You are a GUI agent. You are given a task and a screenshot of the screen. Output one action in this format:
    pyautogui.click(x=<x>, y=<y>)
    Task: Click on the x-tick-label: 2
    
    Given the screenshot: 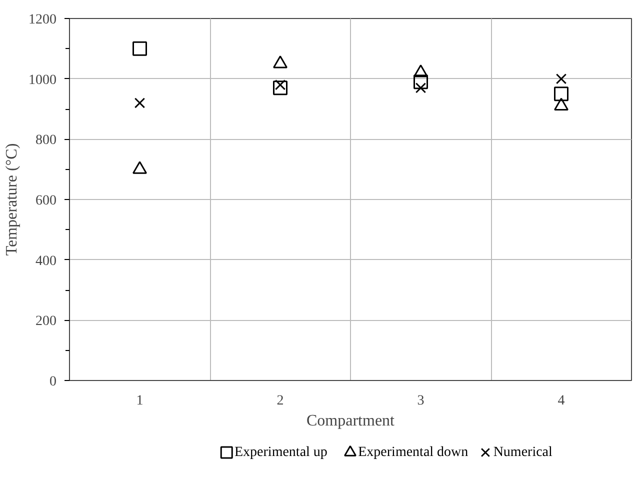 What is the action you would take?
    pyautogui.click(x=280, y=401)
    